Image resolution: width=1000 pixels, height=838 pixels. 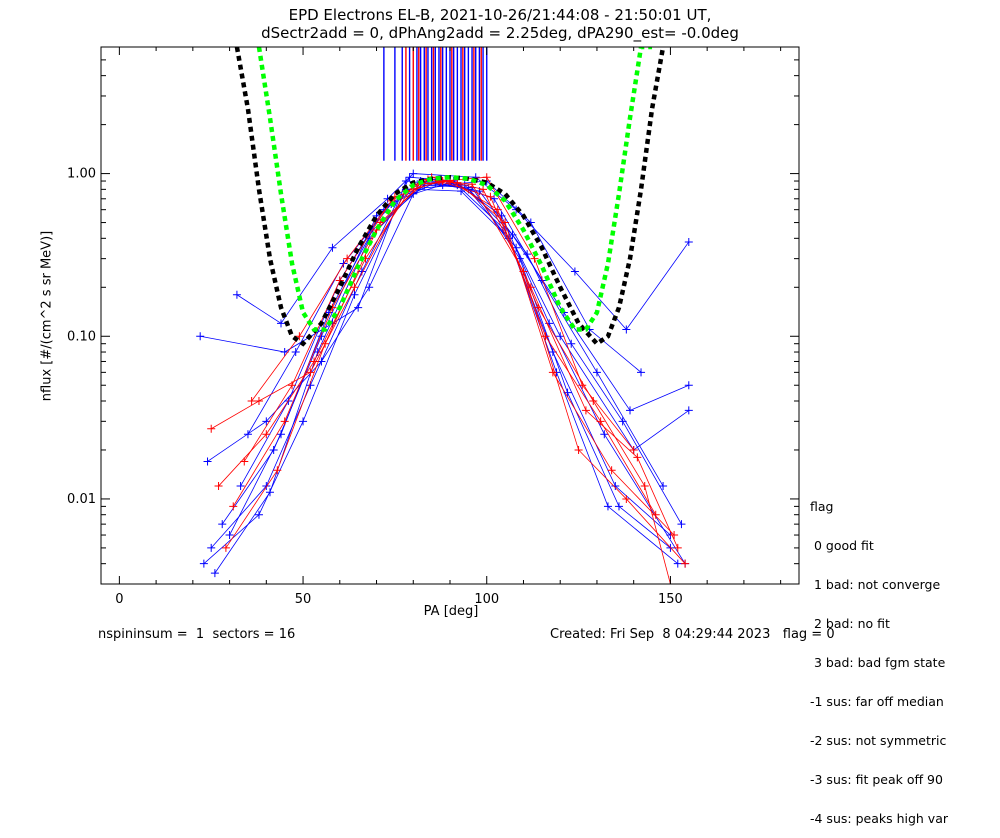 I want to click on legend-item: -4 sus: peaks high var, so click(x=879, y=818).